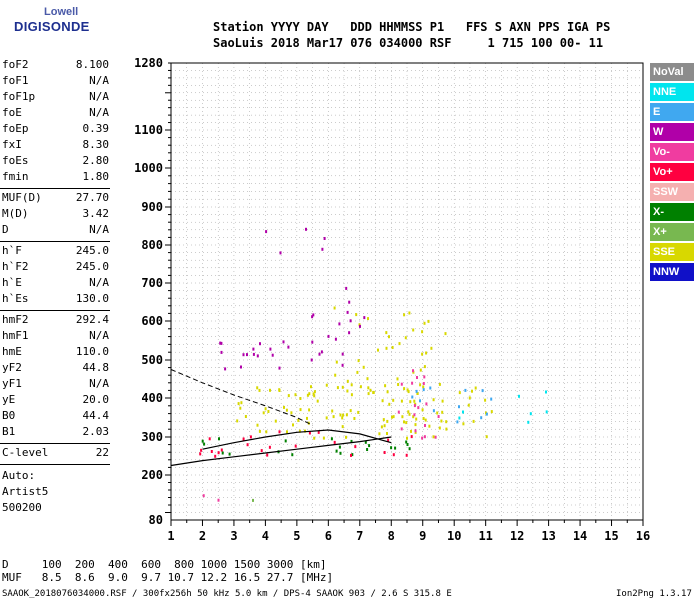 This screenshot has height=600, width=700. I want to click on y-tick-label: 1000, so click(148, 168).